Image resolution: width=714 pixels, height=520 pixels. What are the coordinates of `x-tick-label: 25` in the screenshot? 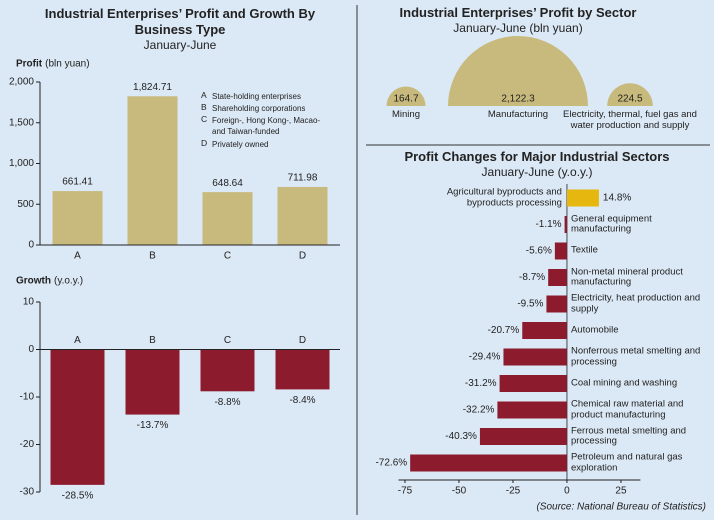 It's located at (621, 491).